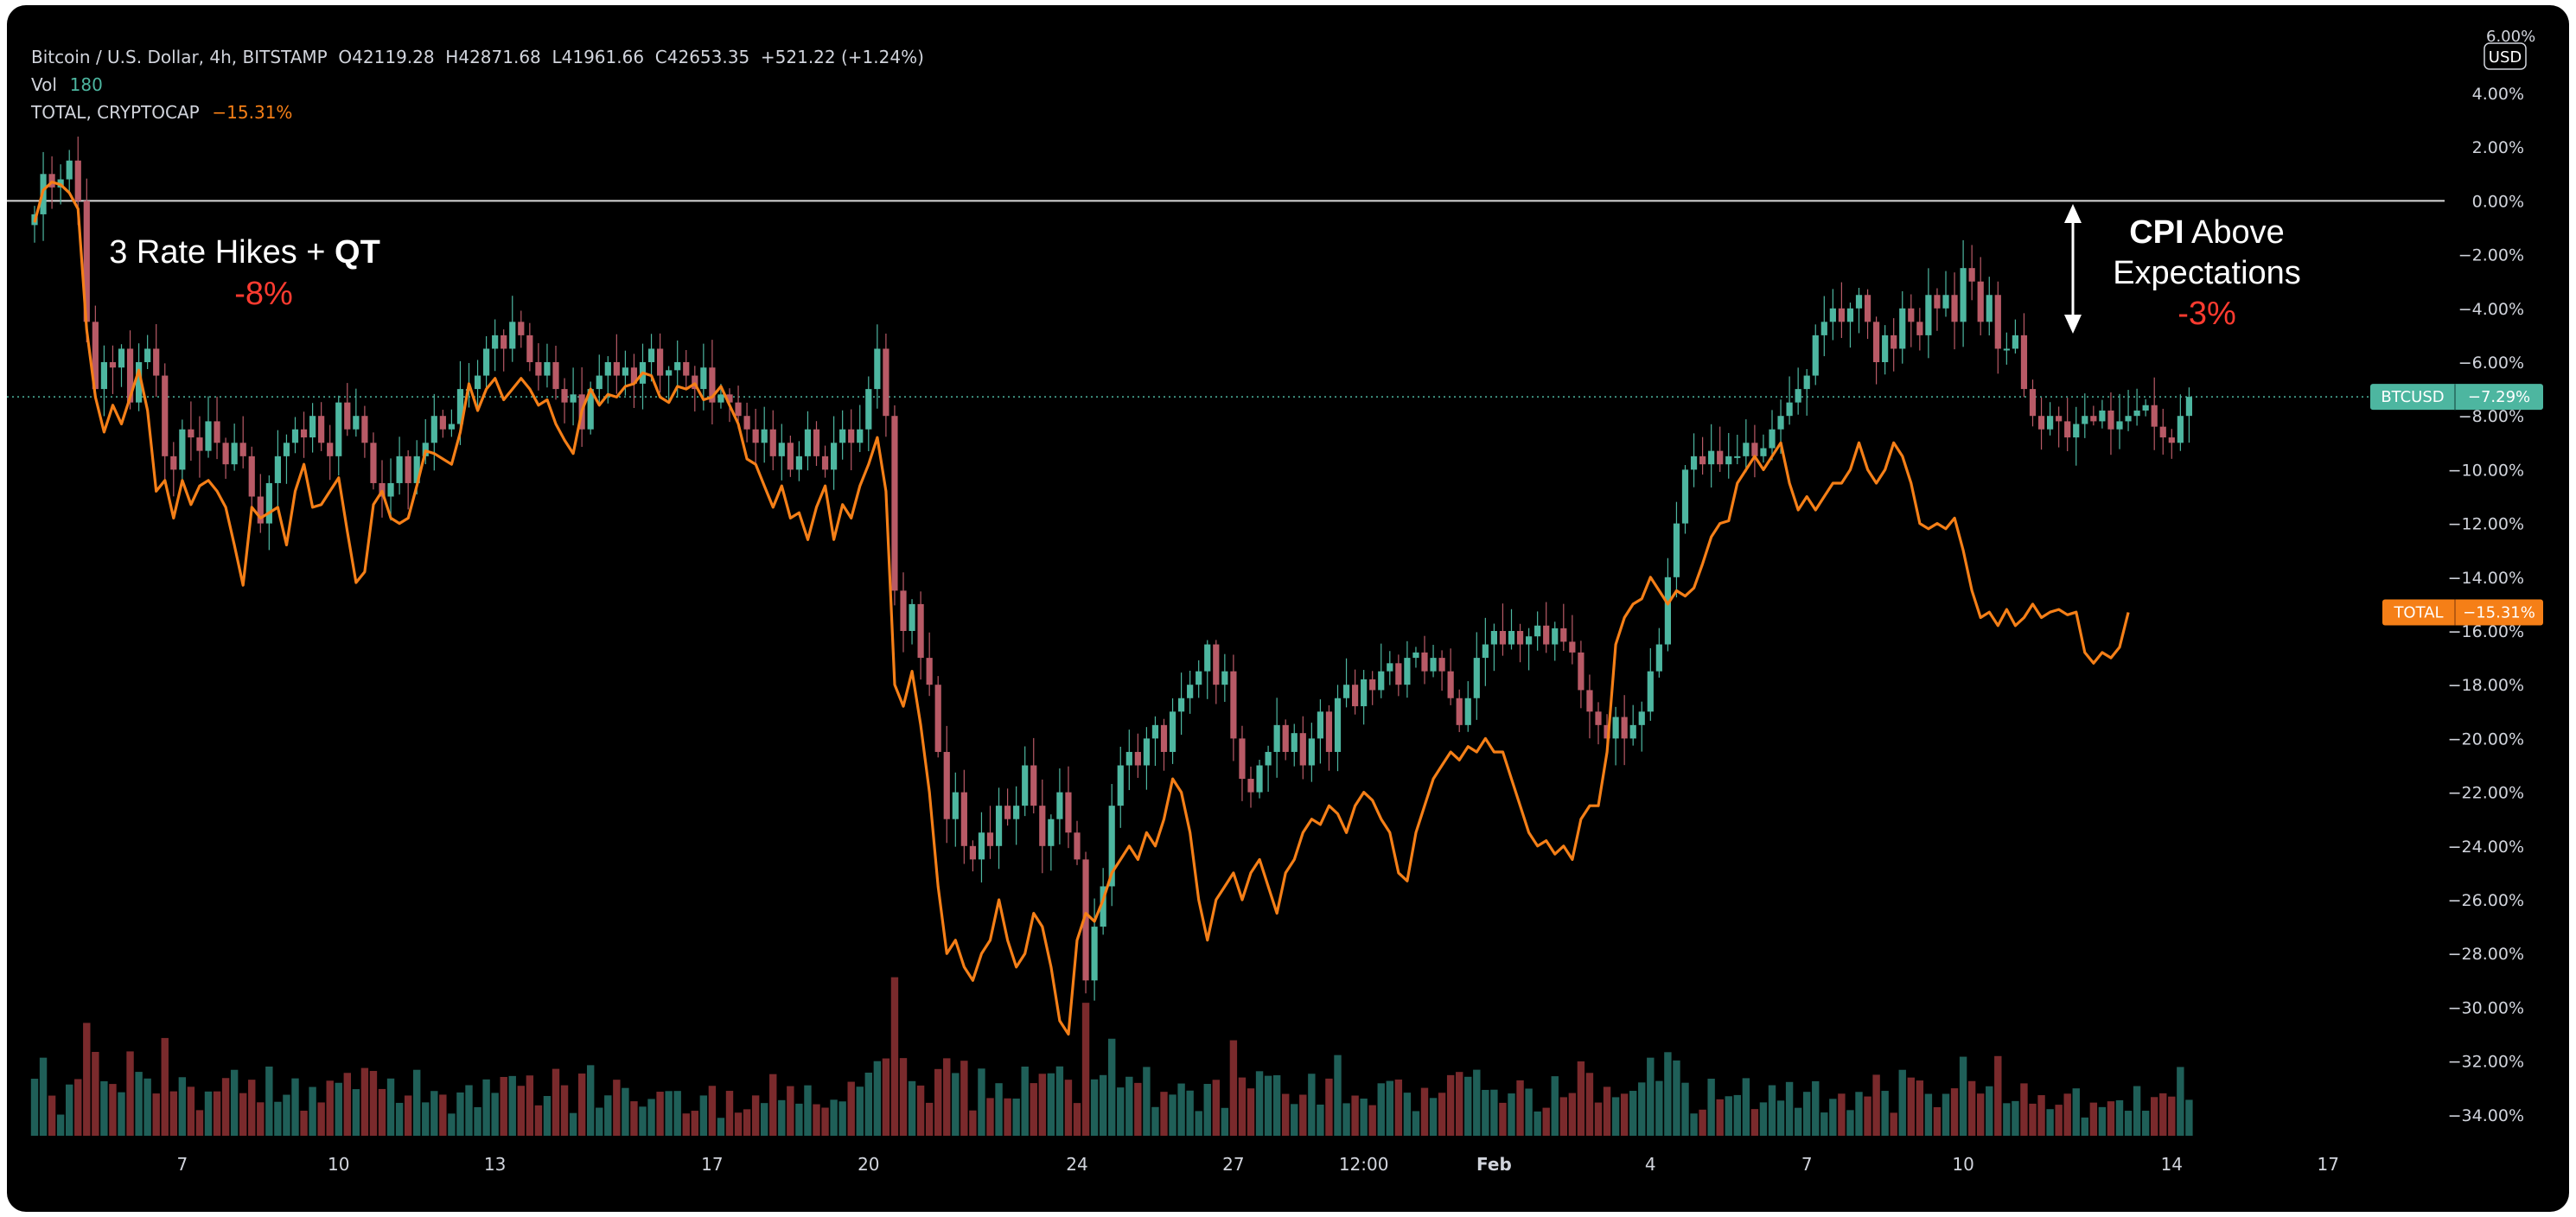 The height and width of the screenshot is (1217, 2576). What do you see at coordinates (1076, 1164) in the screenshot?
I see `x-tick-label: 24` at bounding box center [1076, 1164].